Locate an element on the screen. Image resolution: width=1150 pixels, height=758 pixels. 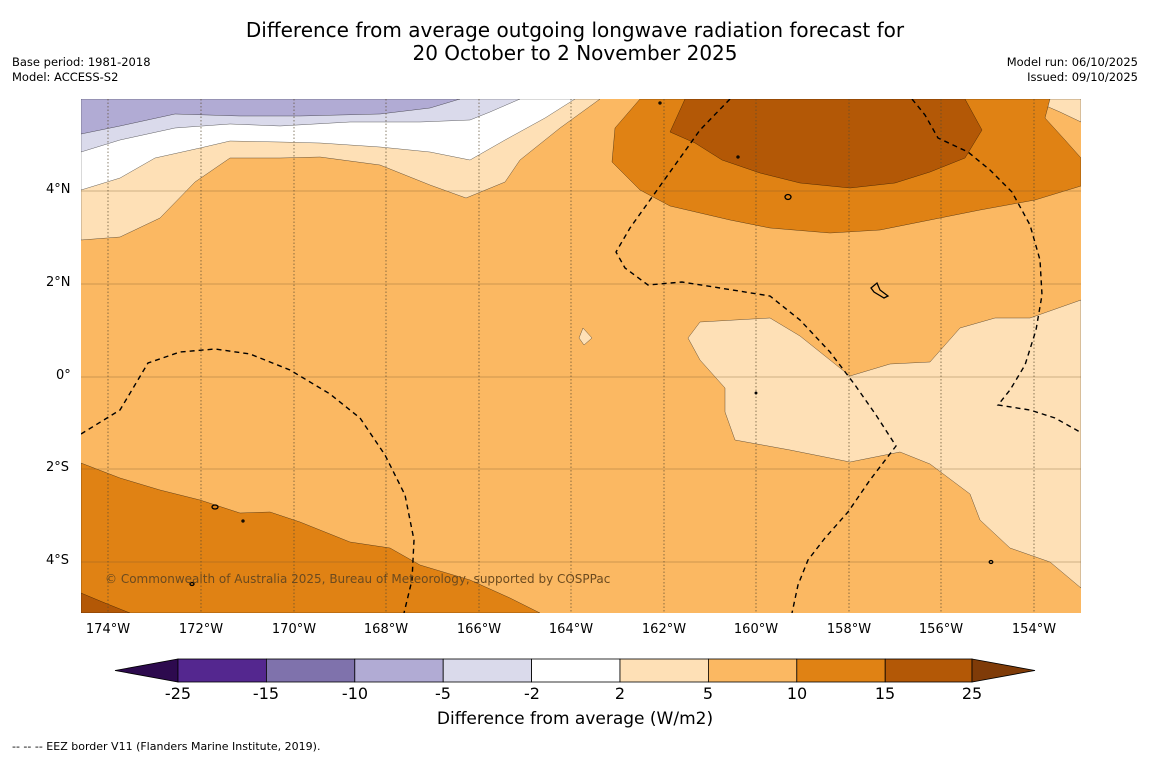
base-period: Base period: 1981-2018 is located at coordinates (81, 62).